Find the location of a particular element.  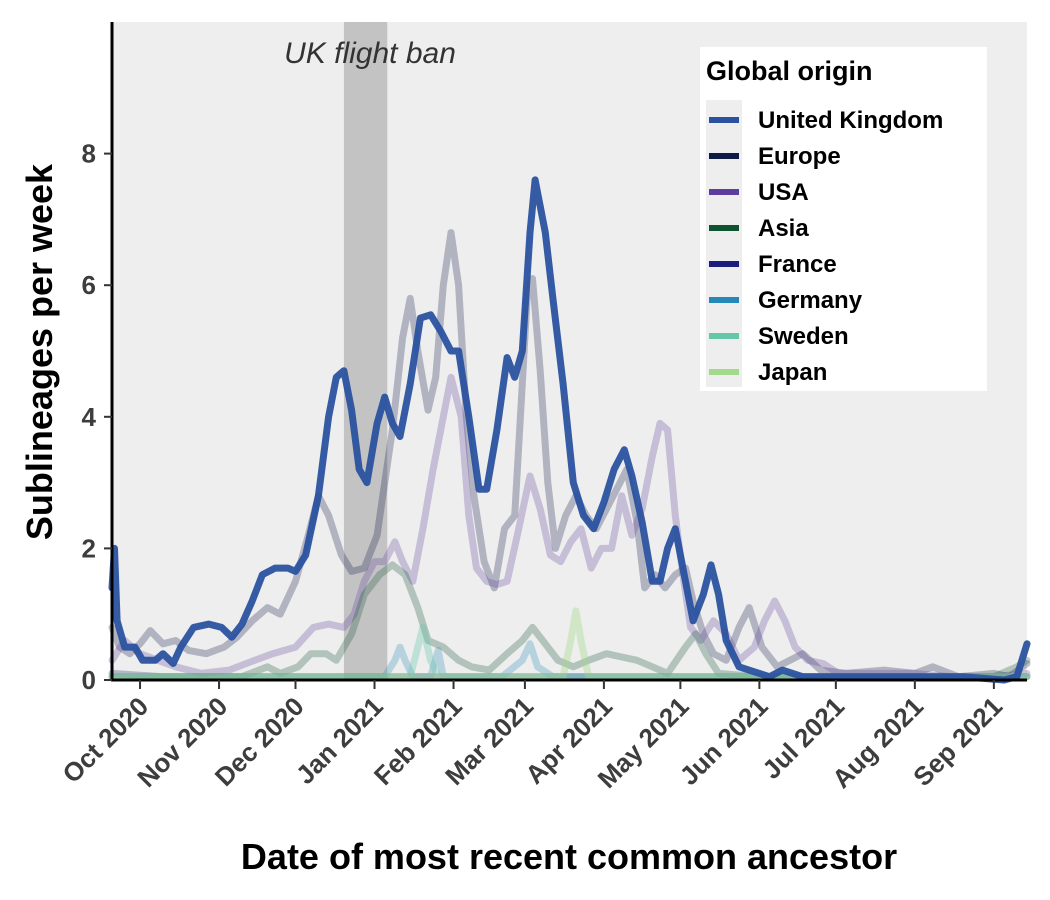

y-tick-label: 4 is located at coordinates (89, 417).